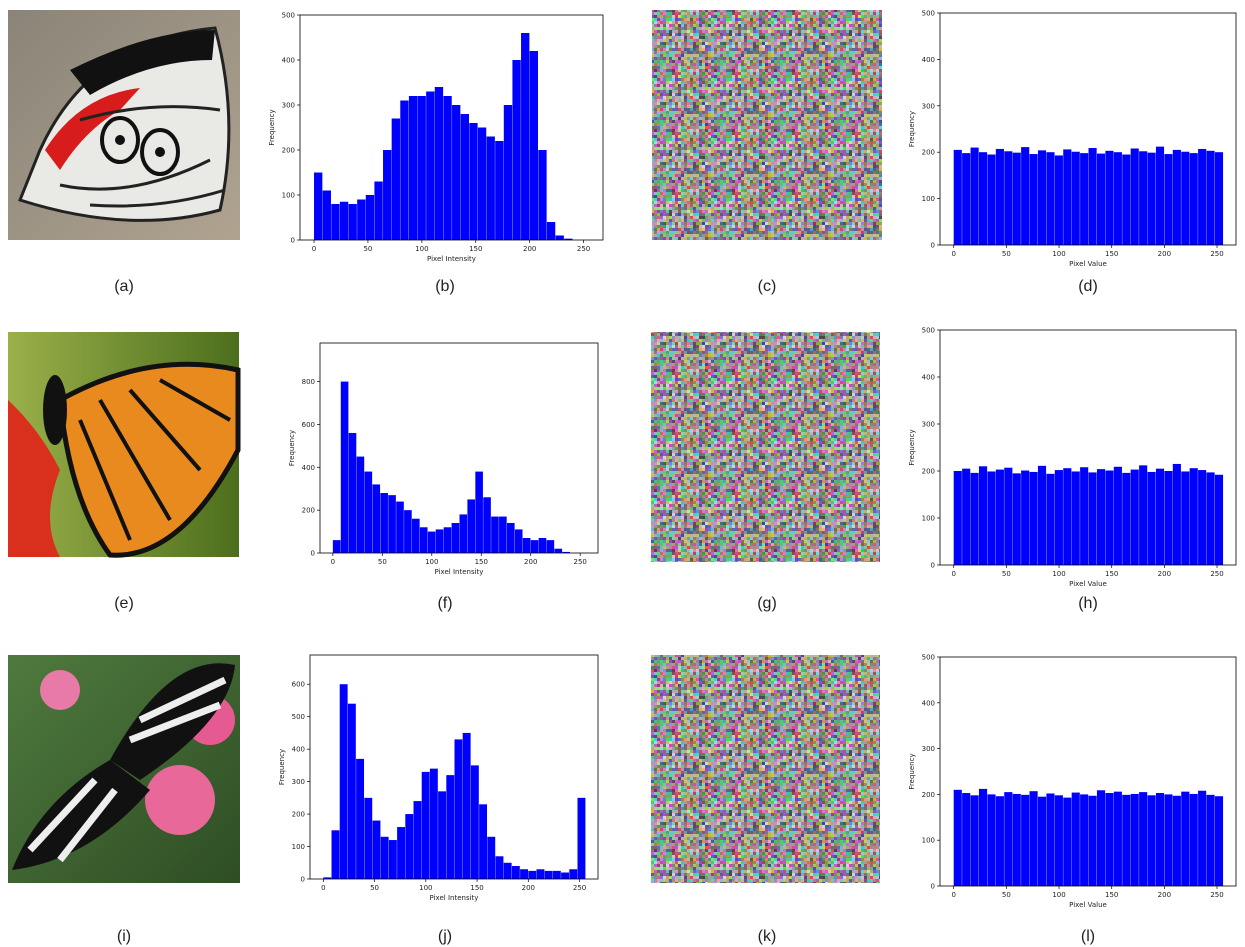 The height and width of the screenshot is (947, 1245). Describe the element at coordinates (444, 603) in the screenshot. I see `panel-caption: (f)` at that location.